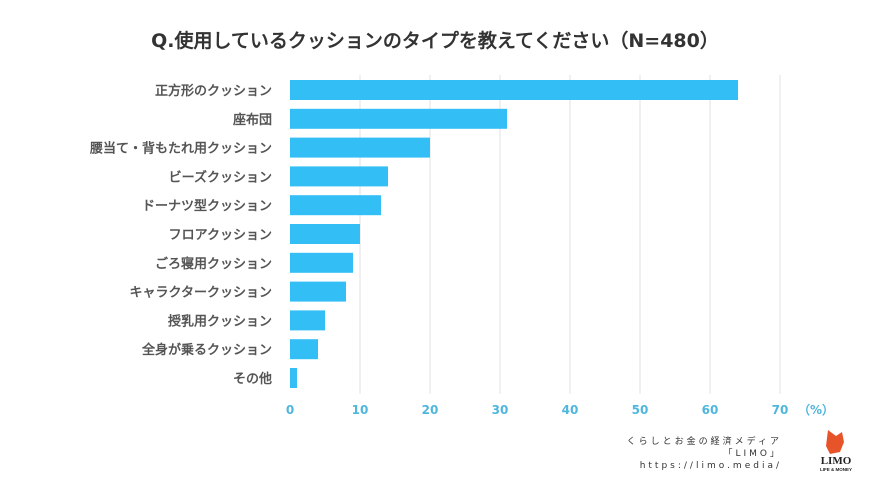 The height and width of the screenshot is (489, 870). I want to click on fox-icon, so click(835, 442).